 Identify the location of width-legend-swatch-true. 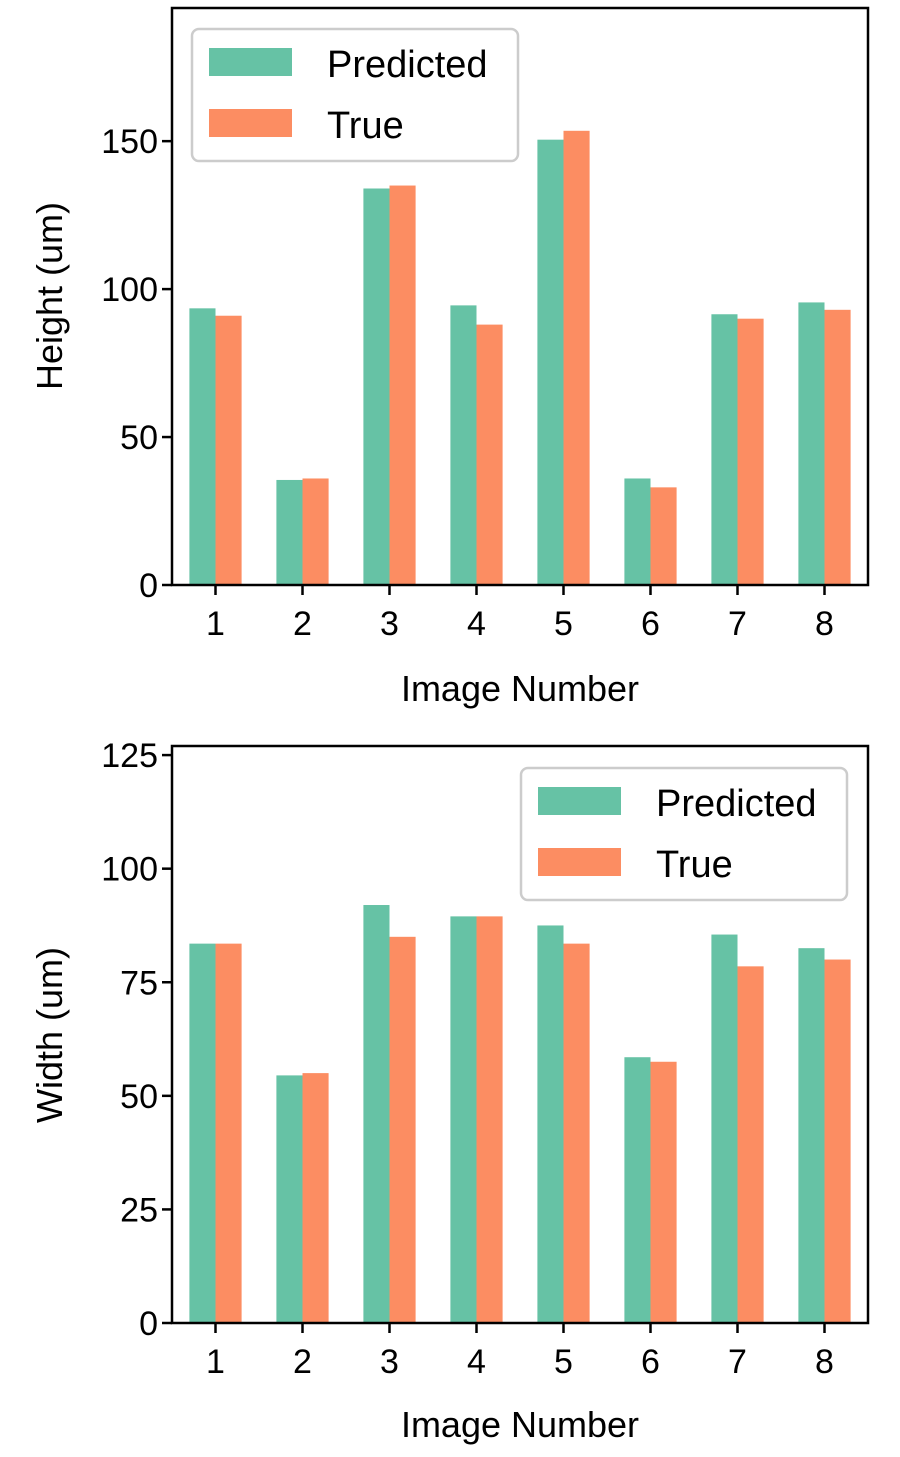
(579, 862).